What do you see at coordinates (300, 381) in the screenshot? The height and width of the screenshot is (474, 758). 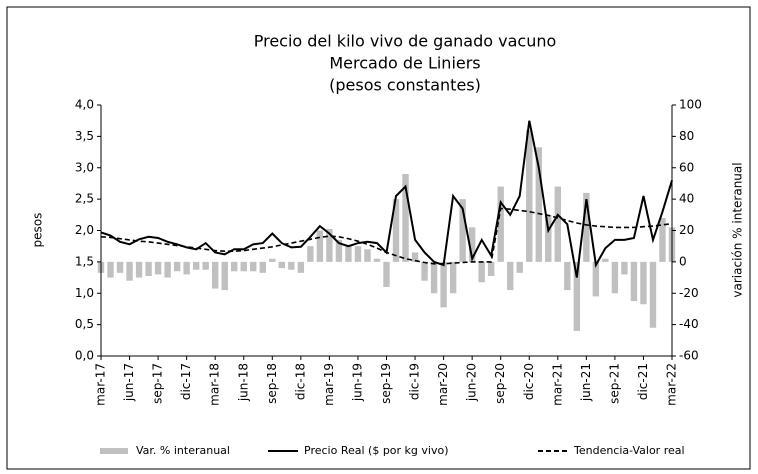 I see `x-tick-label: dic-18` at bounding box center [300, 381].